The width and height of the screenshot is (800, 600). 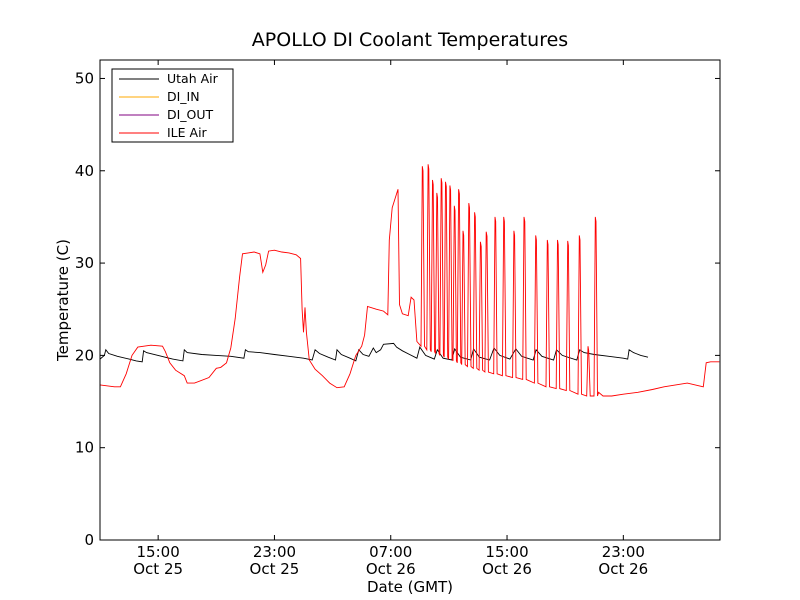 What do you see at coordinates (190, 114) in the screenshot?
I see `legend-label: DI_OUT` at bounding box center [190, 114].